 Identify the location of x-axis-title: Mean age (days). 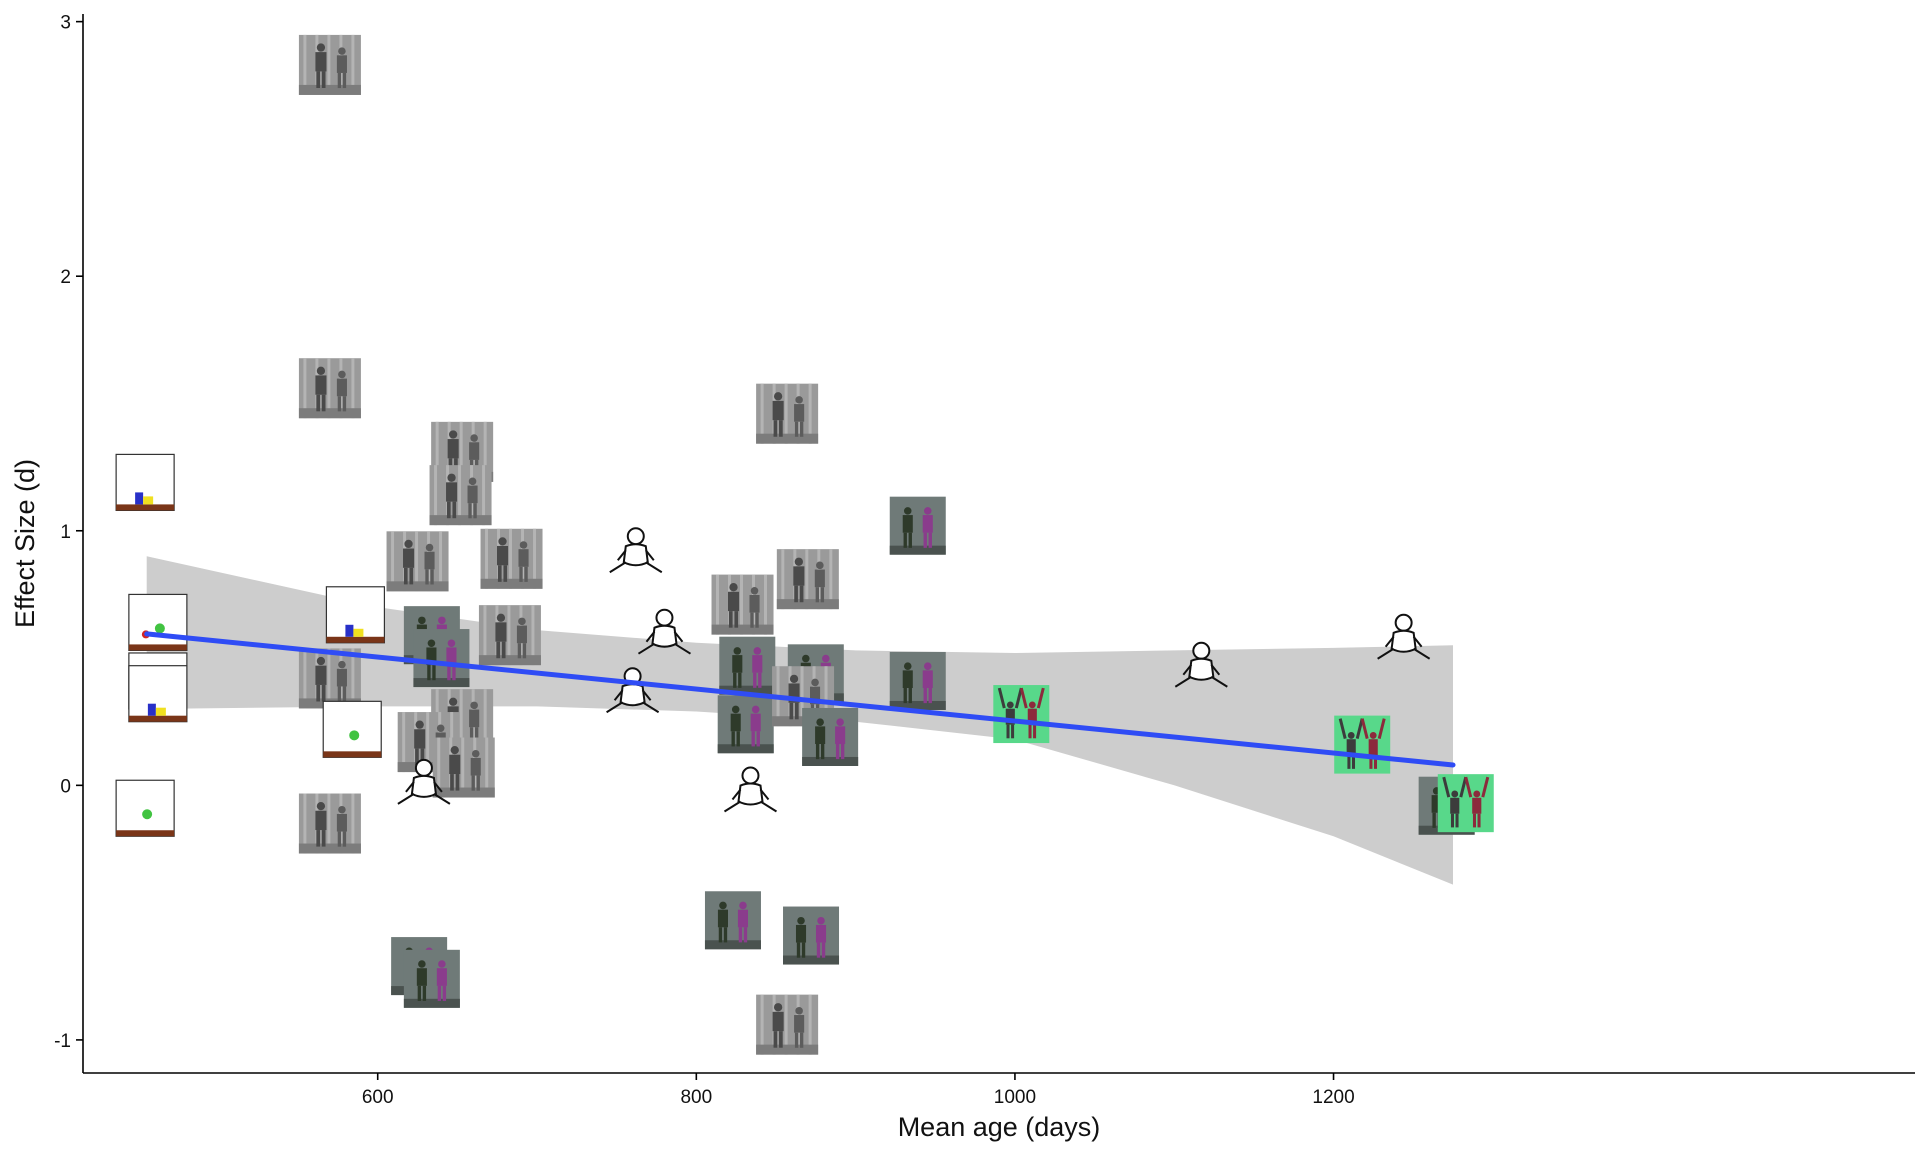
(999, 1127).